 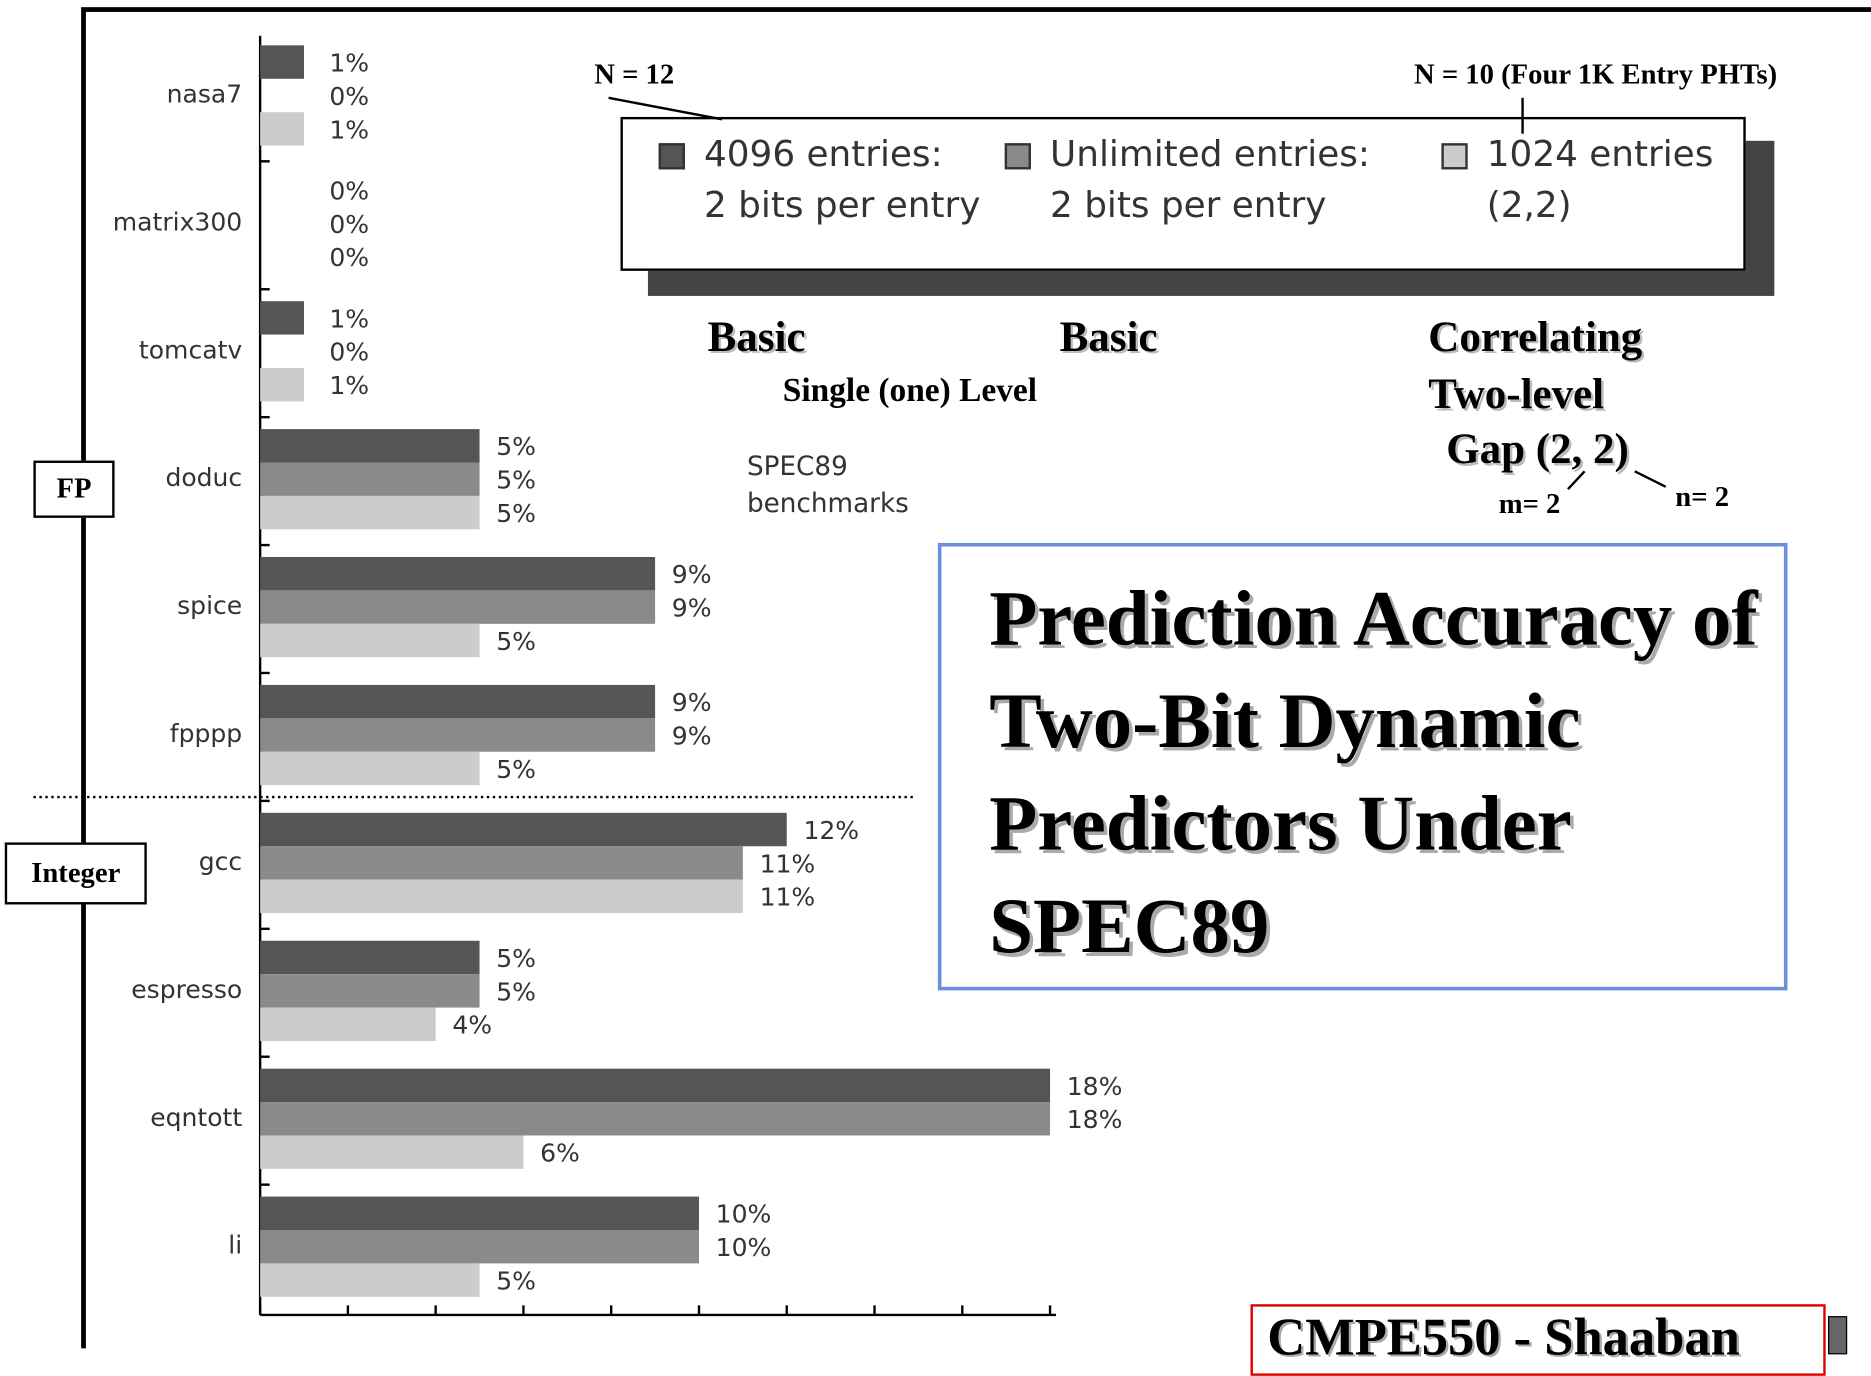 I want to click on value-label: 4%, so click(x=472, y=1025).